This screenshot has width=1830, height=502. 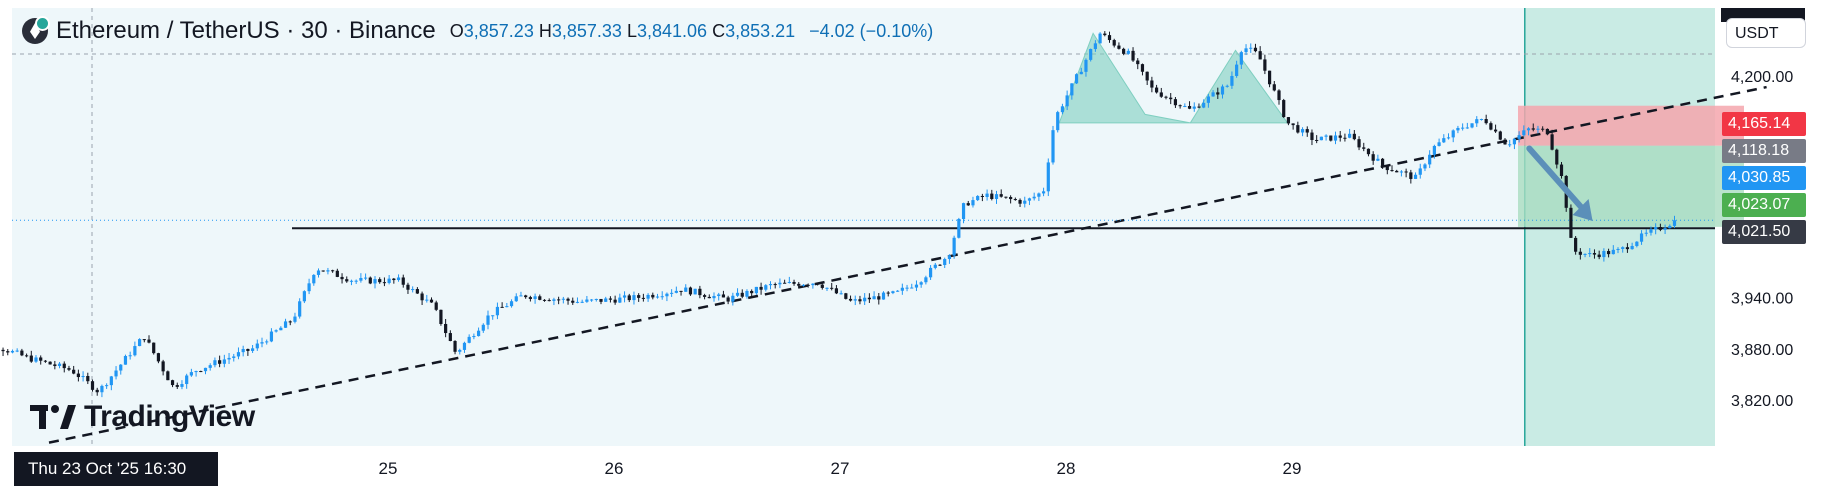 I want to click on symbol-title: Ethereum / TetherUS · 30 · Binance, so click(x=246, y=30).